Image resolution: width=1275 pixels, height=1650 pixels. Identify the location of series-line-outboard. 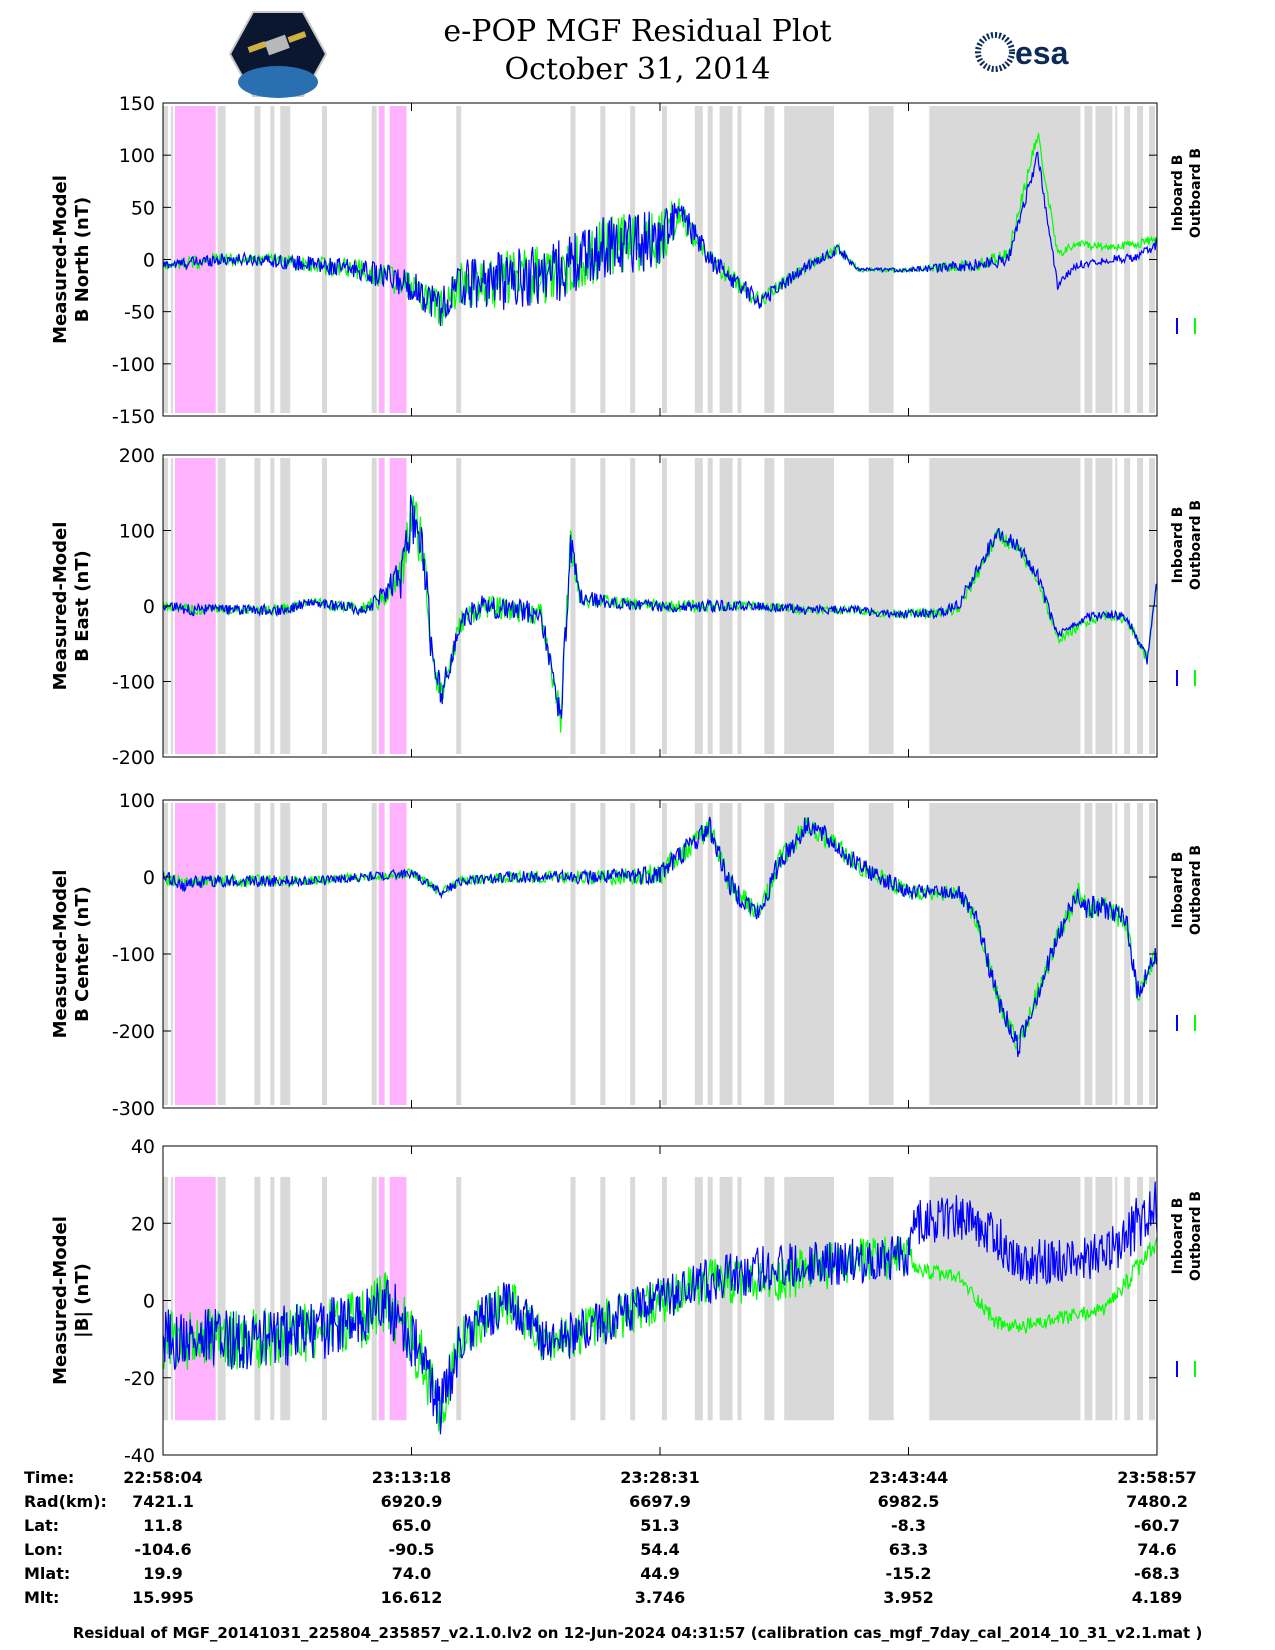
(660, 934).